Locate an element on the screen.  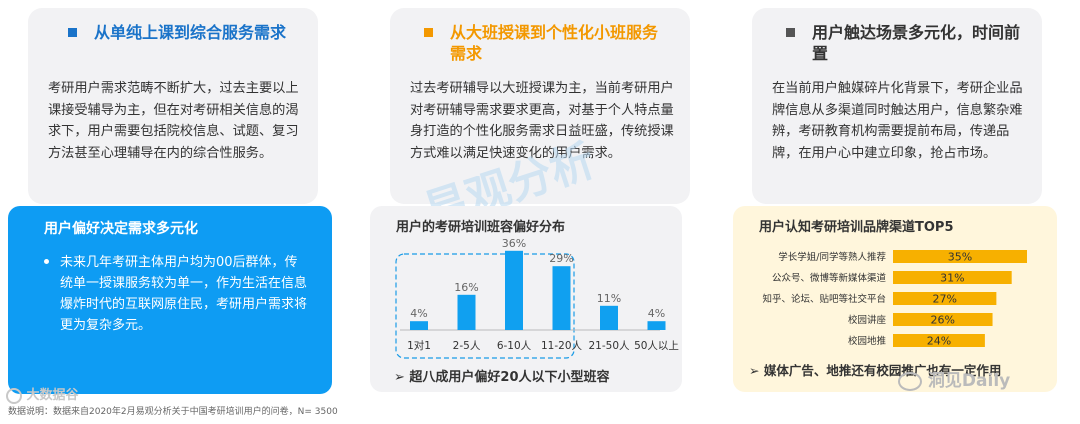
logo-text: 大数据谷 is located at coordinates (52, 395).